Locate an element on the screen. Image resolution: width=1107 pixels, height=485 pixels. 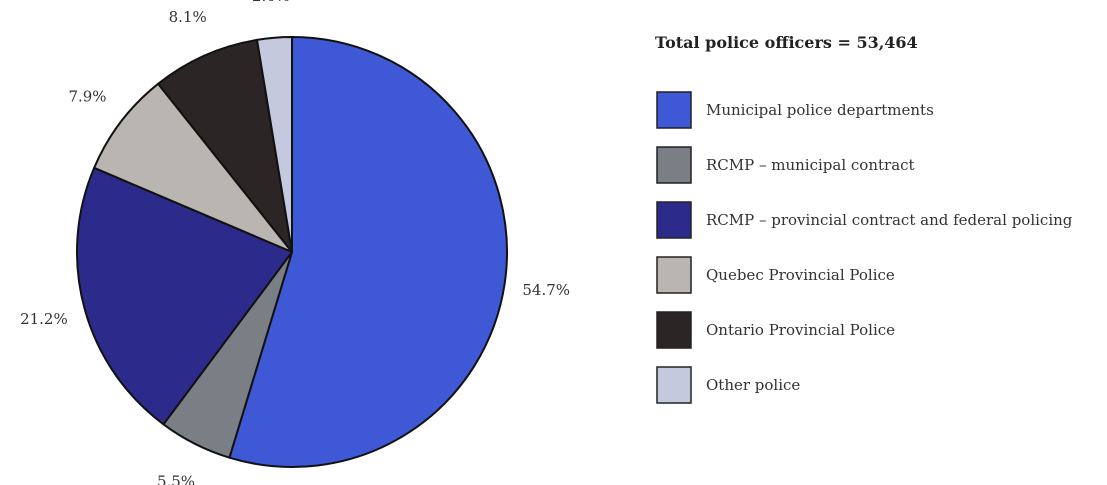
legend-item-rcmp-municipal-contract: RCMP – municipal contract is located at coordinates (785, 165).